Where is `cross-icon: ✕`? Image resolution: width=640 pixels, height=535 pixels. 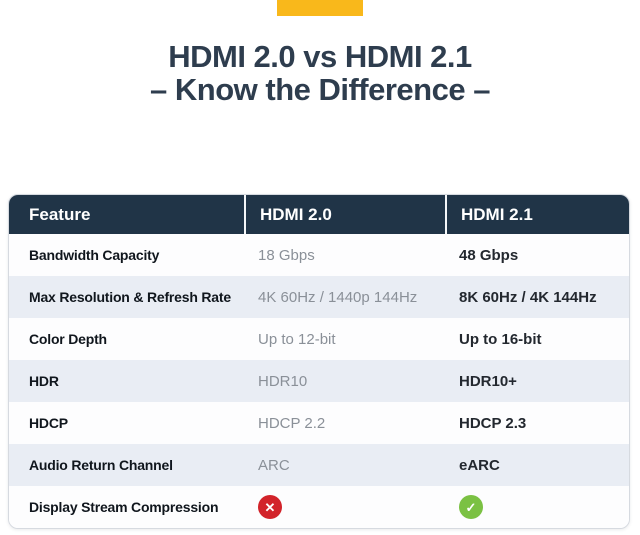
cross-icon: ✕ is located at coordinates (270, 507).